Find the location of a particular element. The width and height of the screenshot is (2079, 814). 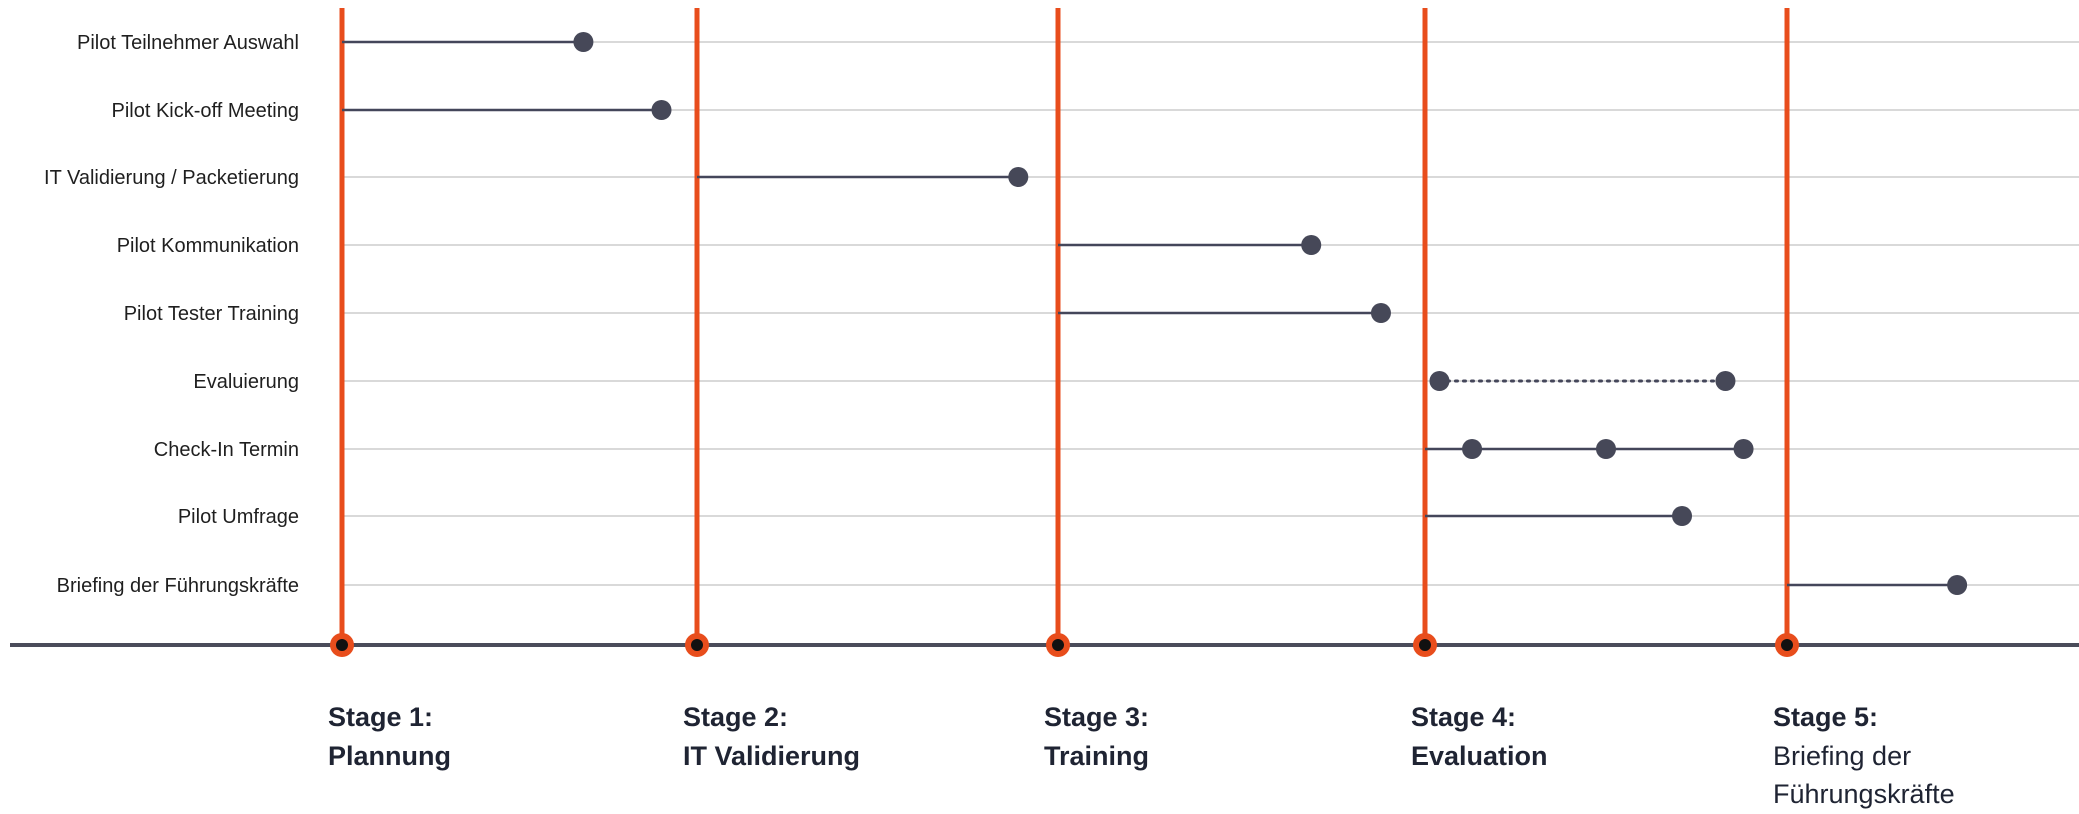

task-label: Check-In Termin is located at coordinates (226, 450).